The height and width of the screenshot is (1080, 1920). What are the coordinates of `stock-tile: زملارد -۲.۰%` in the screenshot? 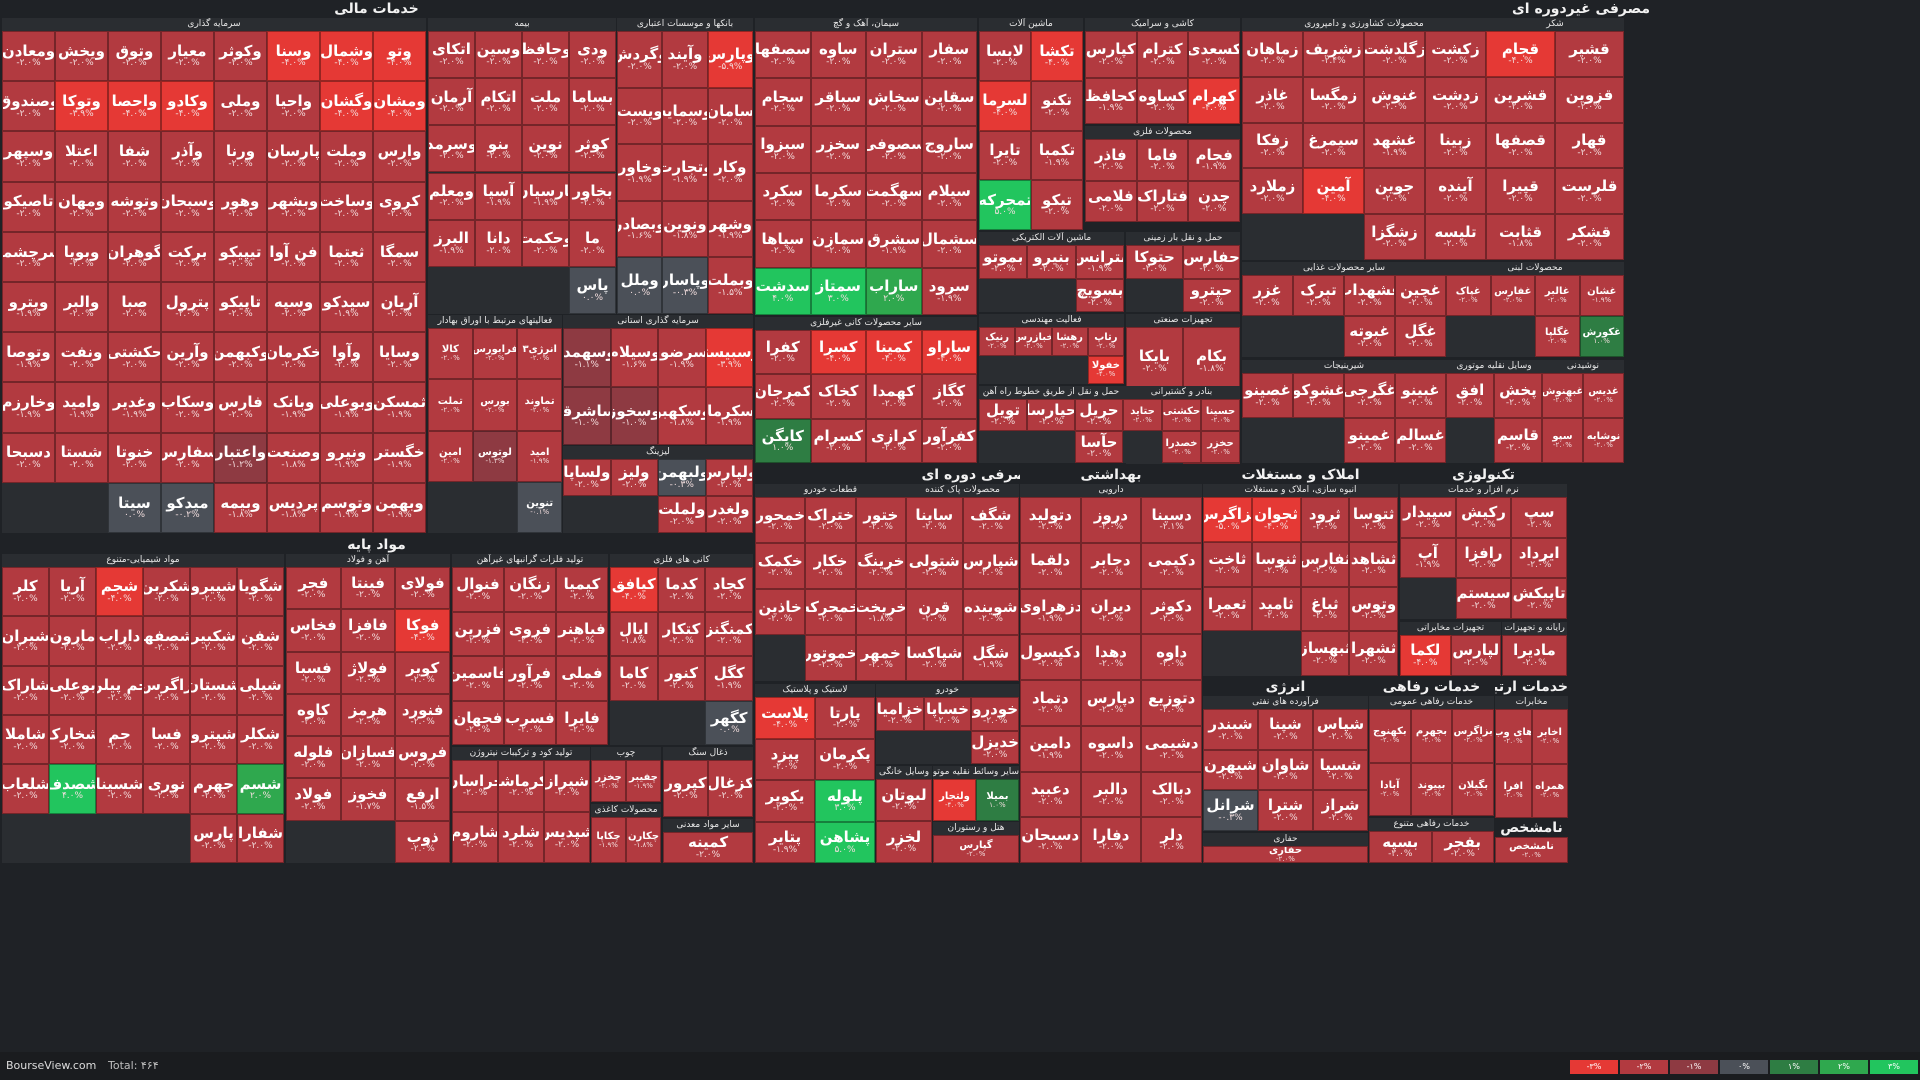 It's located at (1272, 191).